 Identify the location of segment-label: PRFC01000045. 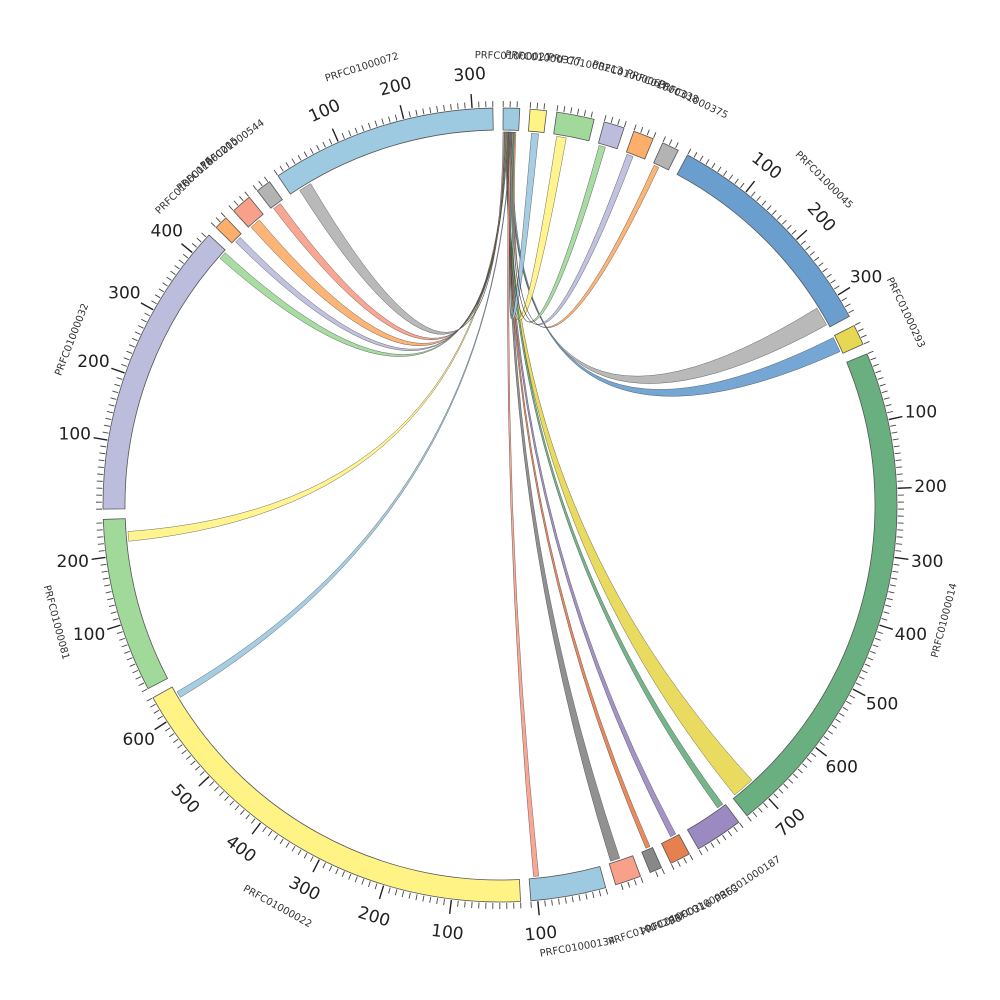
(824, 180).